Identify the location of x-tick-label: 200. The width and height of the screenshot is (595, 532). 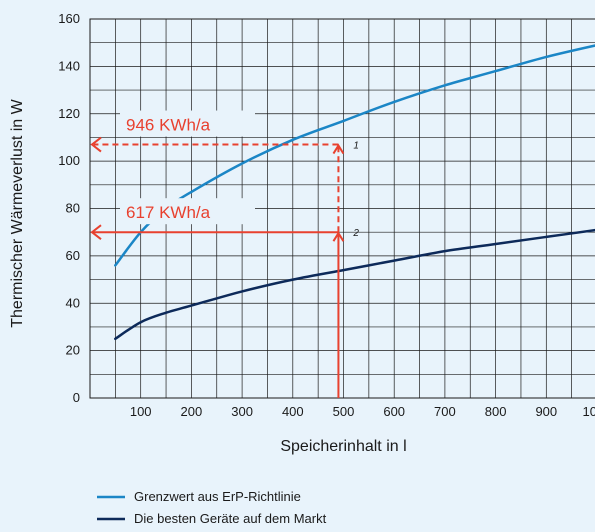
(192, 411).